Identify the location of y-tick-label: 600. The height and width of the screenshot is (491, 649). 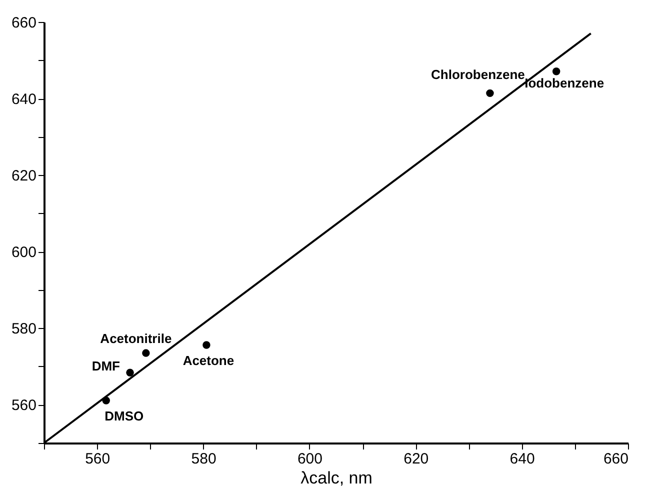
(23, 253).